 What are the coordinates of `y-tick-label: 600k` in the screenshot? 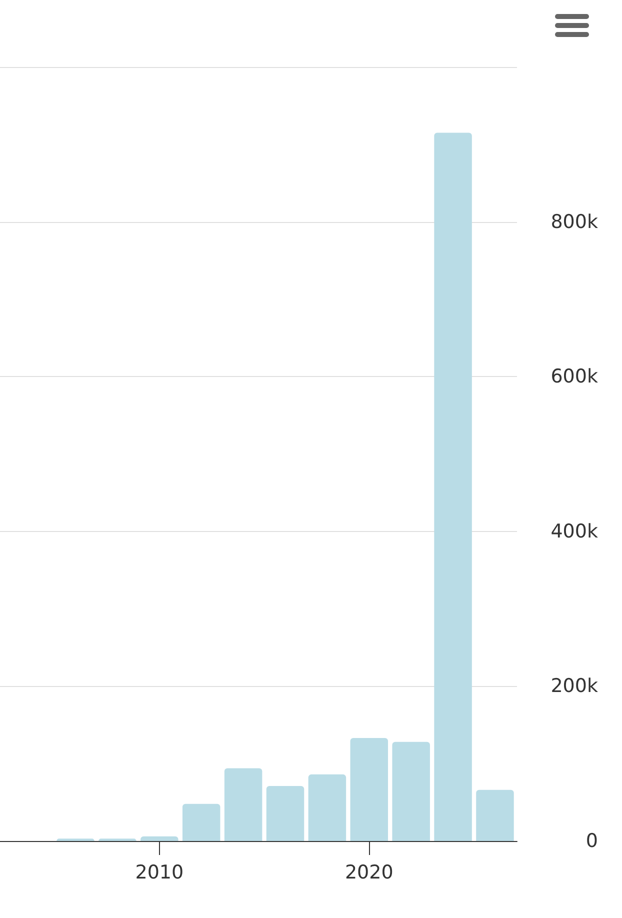 It's located at (574, 377).